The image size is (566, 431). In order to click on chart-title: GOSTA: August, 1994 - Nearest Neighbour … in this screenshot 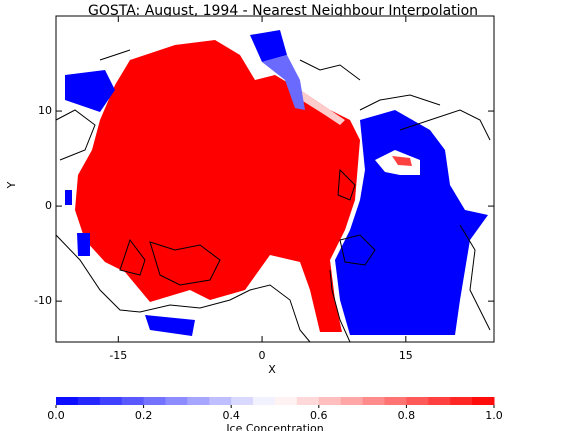, I will do `click(283, 11)`.